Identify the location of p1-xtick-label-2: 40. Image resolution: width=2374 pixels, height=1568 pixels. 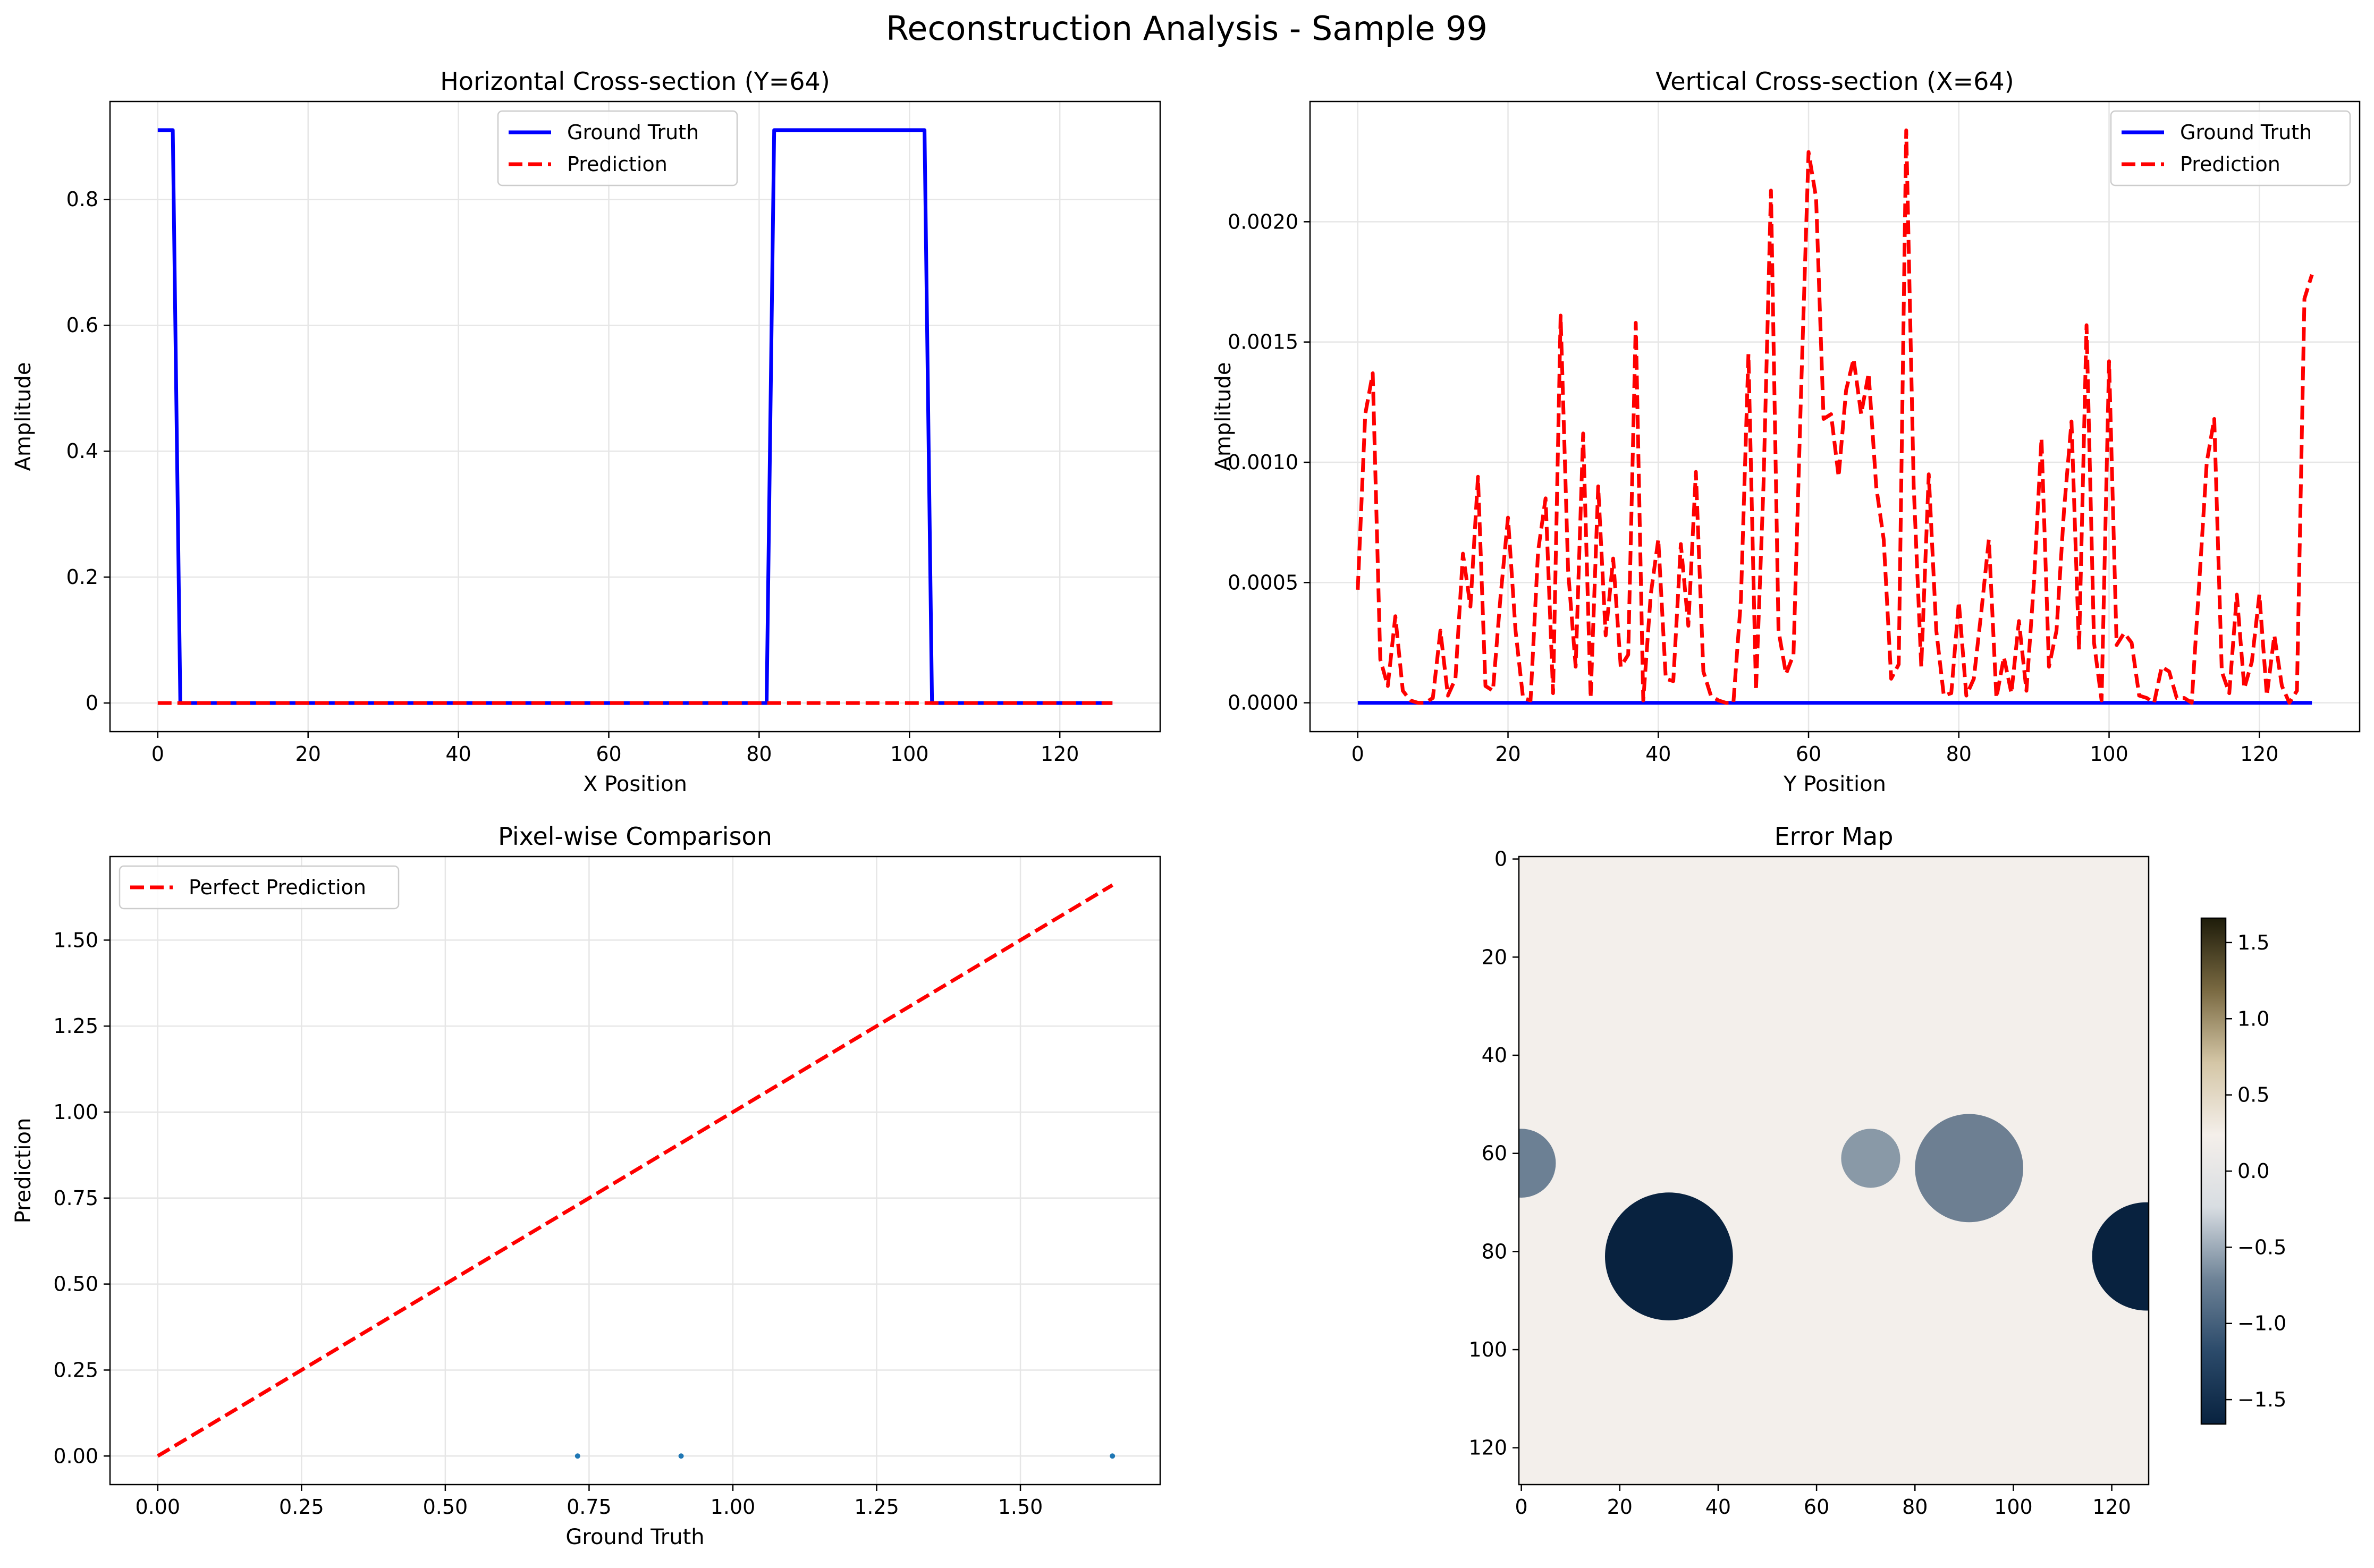
(1658, 754).